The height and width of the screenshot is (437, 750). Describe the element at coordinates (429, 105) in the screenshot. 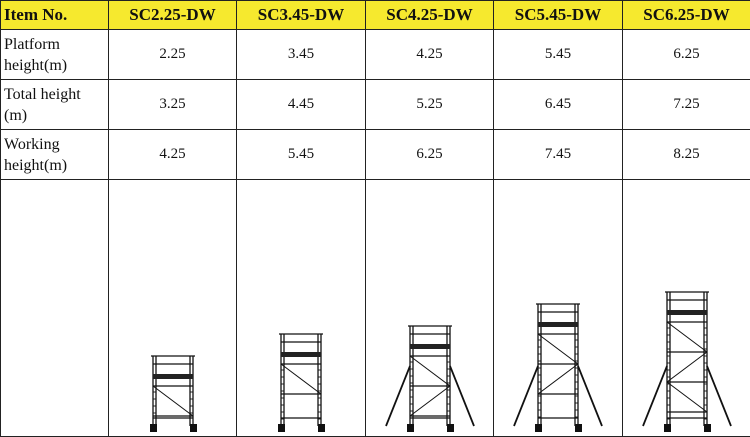

I see `cell: 5.25` at that location.